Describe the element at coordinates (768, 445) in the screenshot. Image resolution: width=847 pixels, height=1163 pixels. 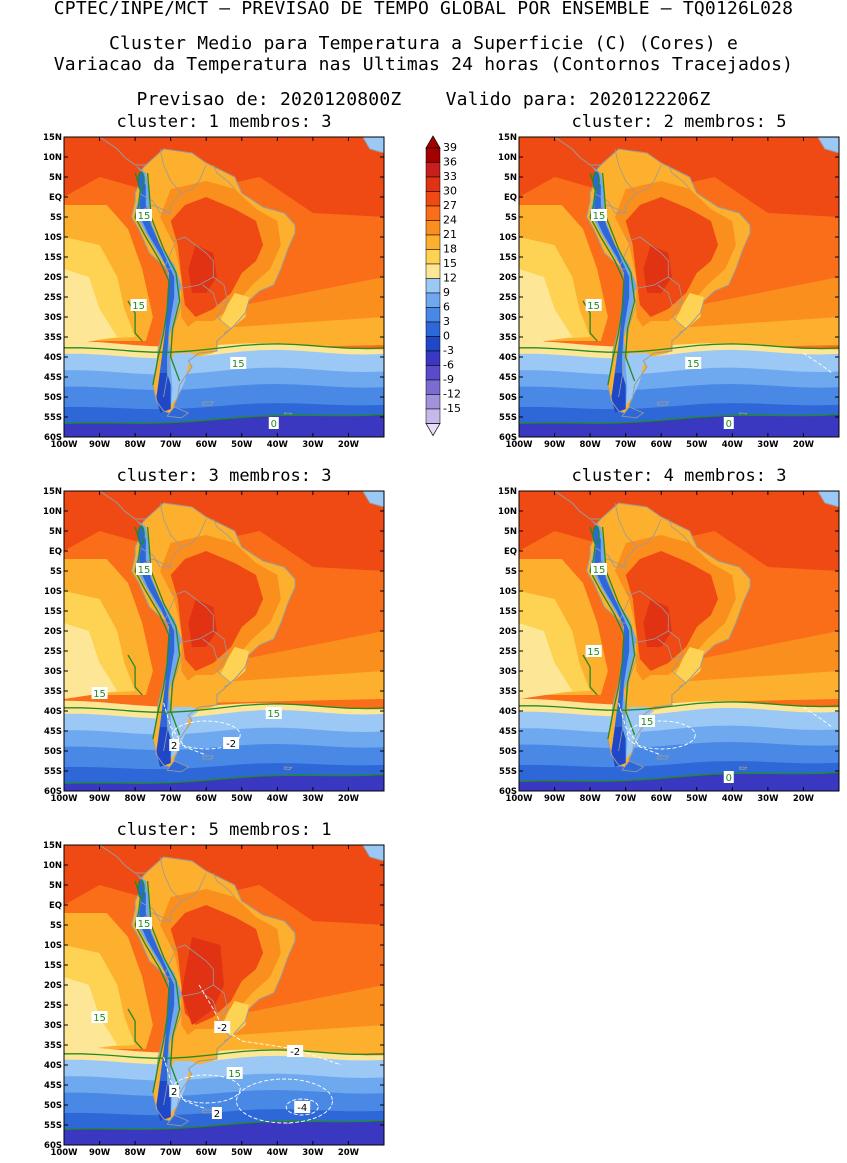
I see `lon-tick-label: 30W` at that location.